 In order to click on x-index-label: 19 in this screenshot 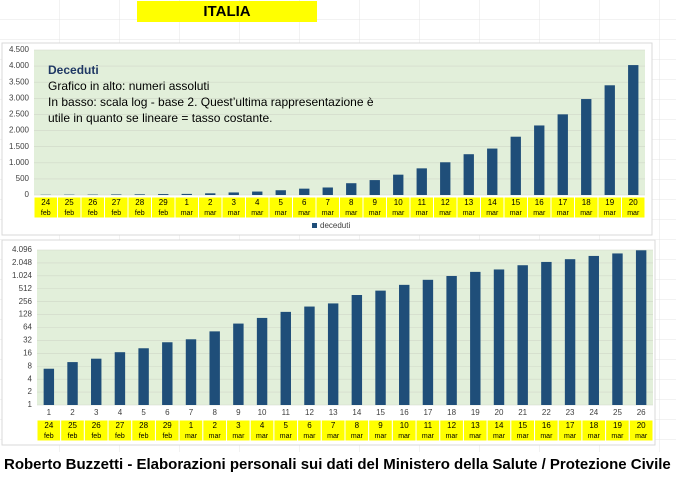, I will do `click(475, 412)`.